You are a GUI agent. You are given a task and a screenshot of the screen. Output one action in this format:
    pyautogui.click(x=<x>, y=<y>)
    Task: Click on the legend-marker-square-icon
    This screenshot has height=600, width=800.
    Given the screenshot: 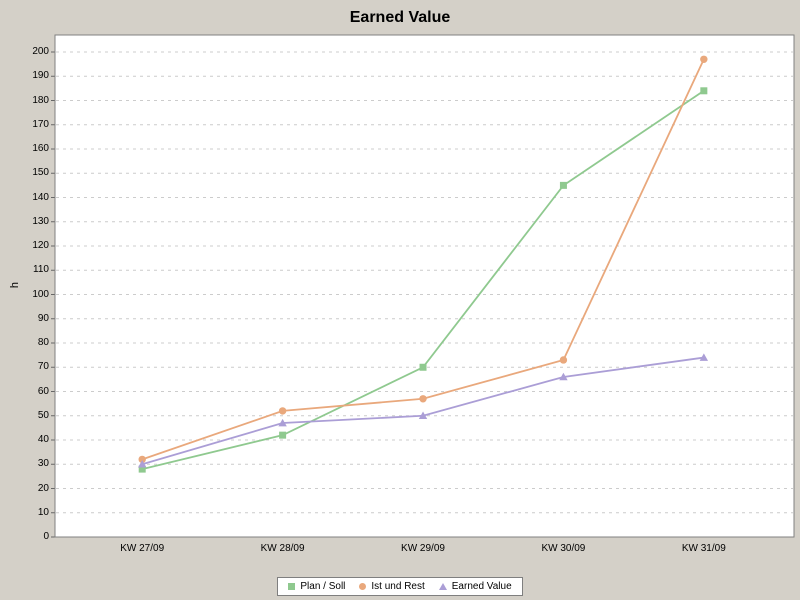 What is the action you would take?
    pyautogui.click(x=292, y=586)
    